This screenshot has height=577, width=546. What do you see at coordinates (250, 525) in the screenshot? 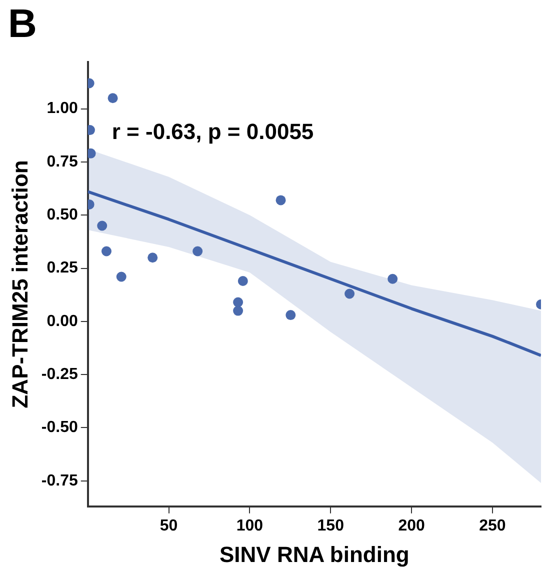
I see `x-tick-label: 100` at bounding box center [250, 525].